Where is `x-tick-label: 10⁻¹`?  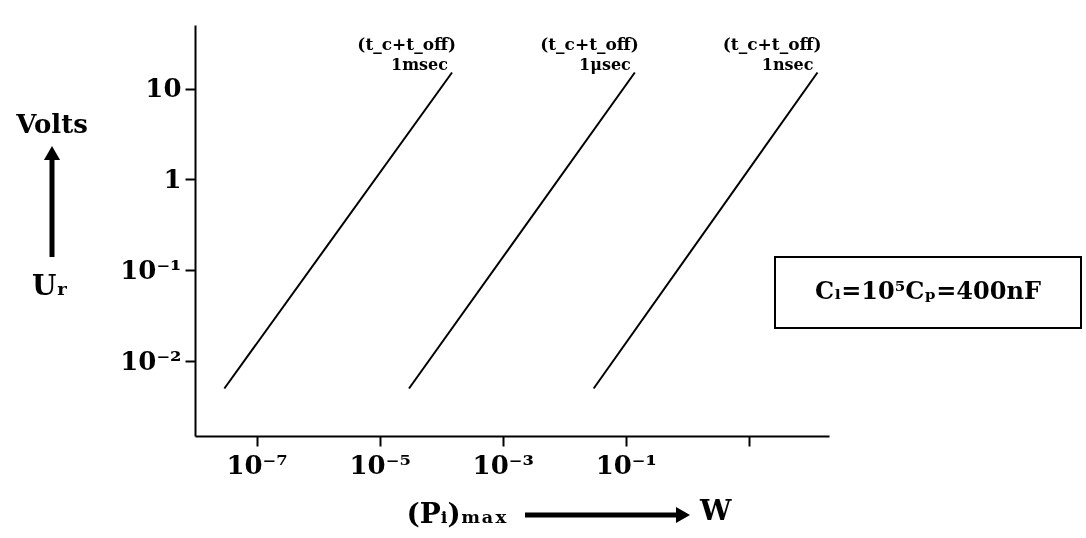
x-tick-label: 10⁻¹ is located at coordinates (626, 464).